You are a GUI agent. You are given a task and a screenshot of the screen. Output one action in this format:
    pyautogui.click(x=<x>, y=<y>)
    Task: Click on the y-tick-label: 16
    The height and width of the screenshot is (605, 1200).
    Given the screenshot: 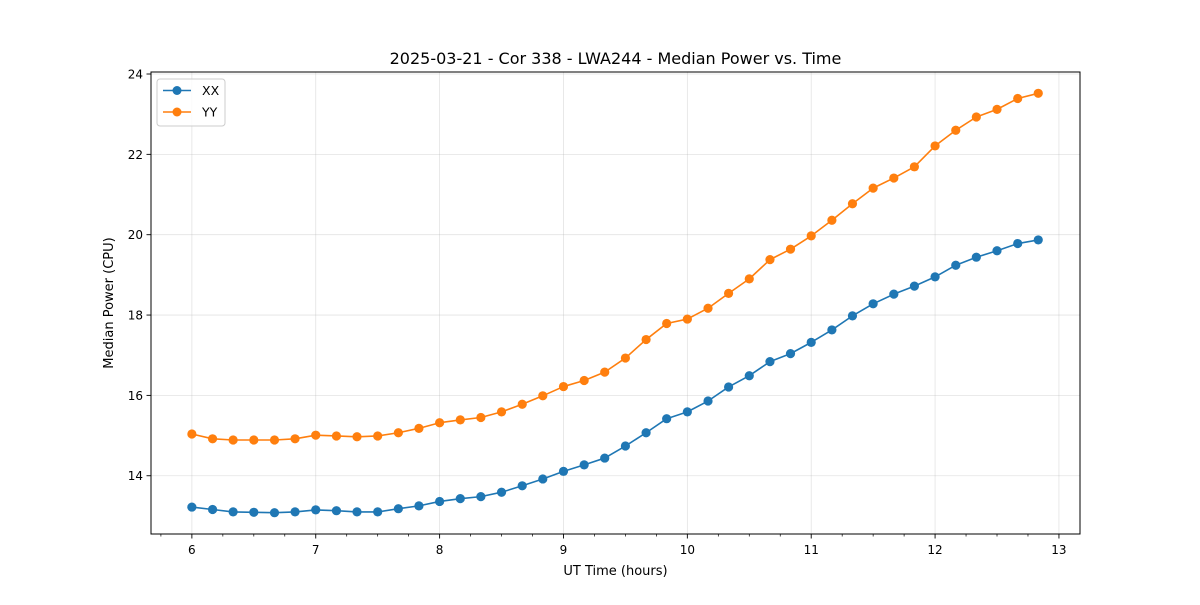 What is the action you would take?
    pyautogui.click(x=135, y=396)
    